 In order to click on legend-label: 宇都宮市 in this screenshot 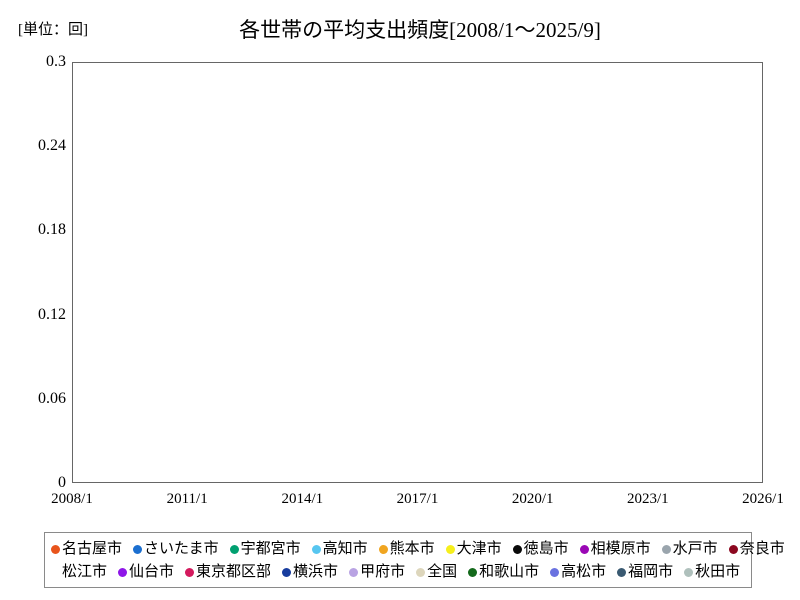, I will do `click(270, 549)`.